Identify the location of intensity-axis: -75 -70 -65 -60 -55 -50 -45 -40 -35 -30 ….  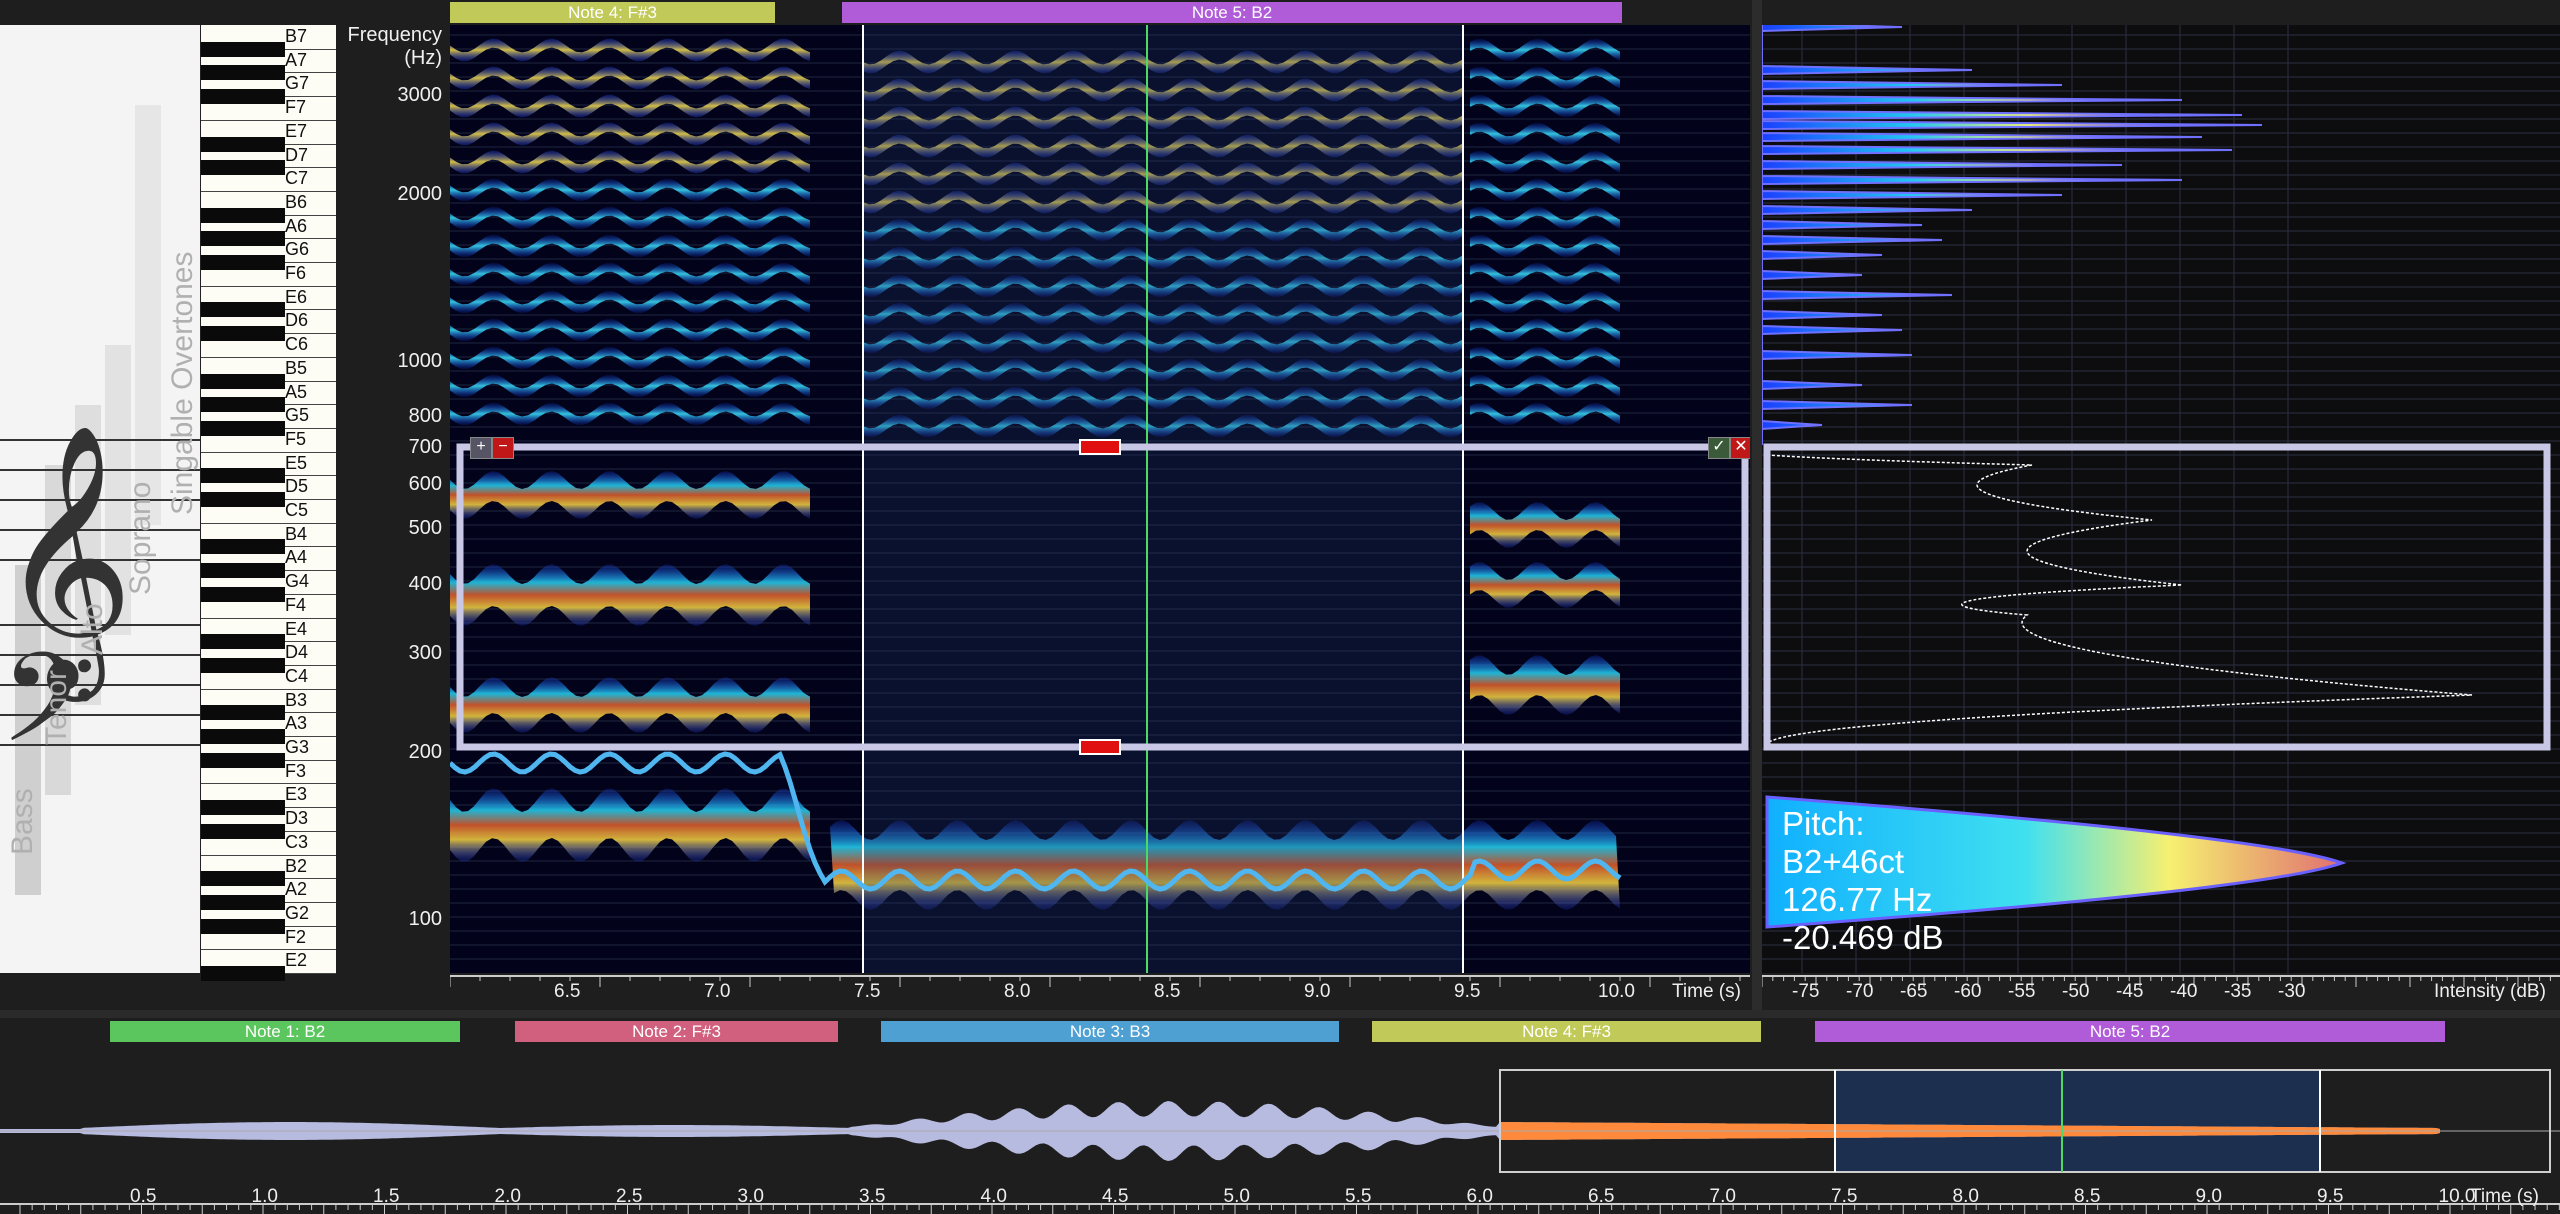
(2161, 992).